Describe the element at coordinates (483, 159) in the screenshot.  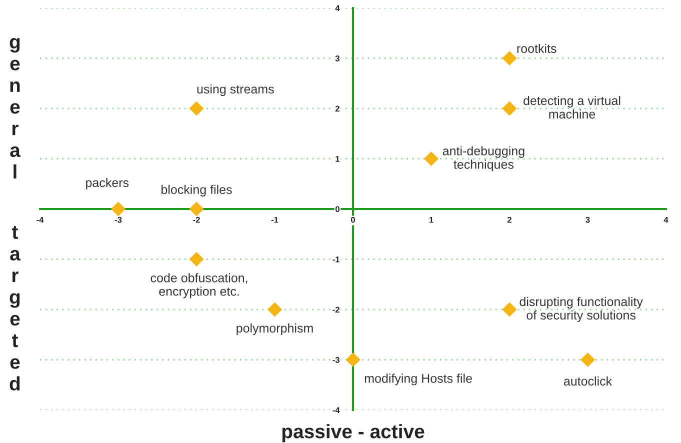
I see `annotation: anti-debugging techniques` at that location.